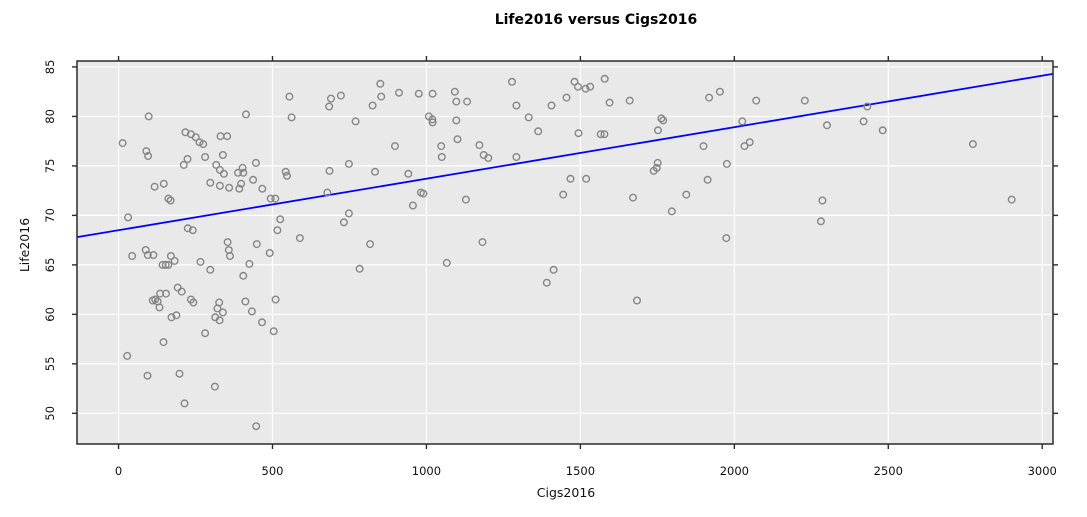  Describe the element at coordinates (50, 363) in the screenshot. I see `y-tick-label: 55` at that location.